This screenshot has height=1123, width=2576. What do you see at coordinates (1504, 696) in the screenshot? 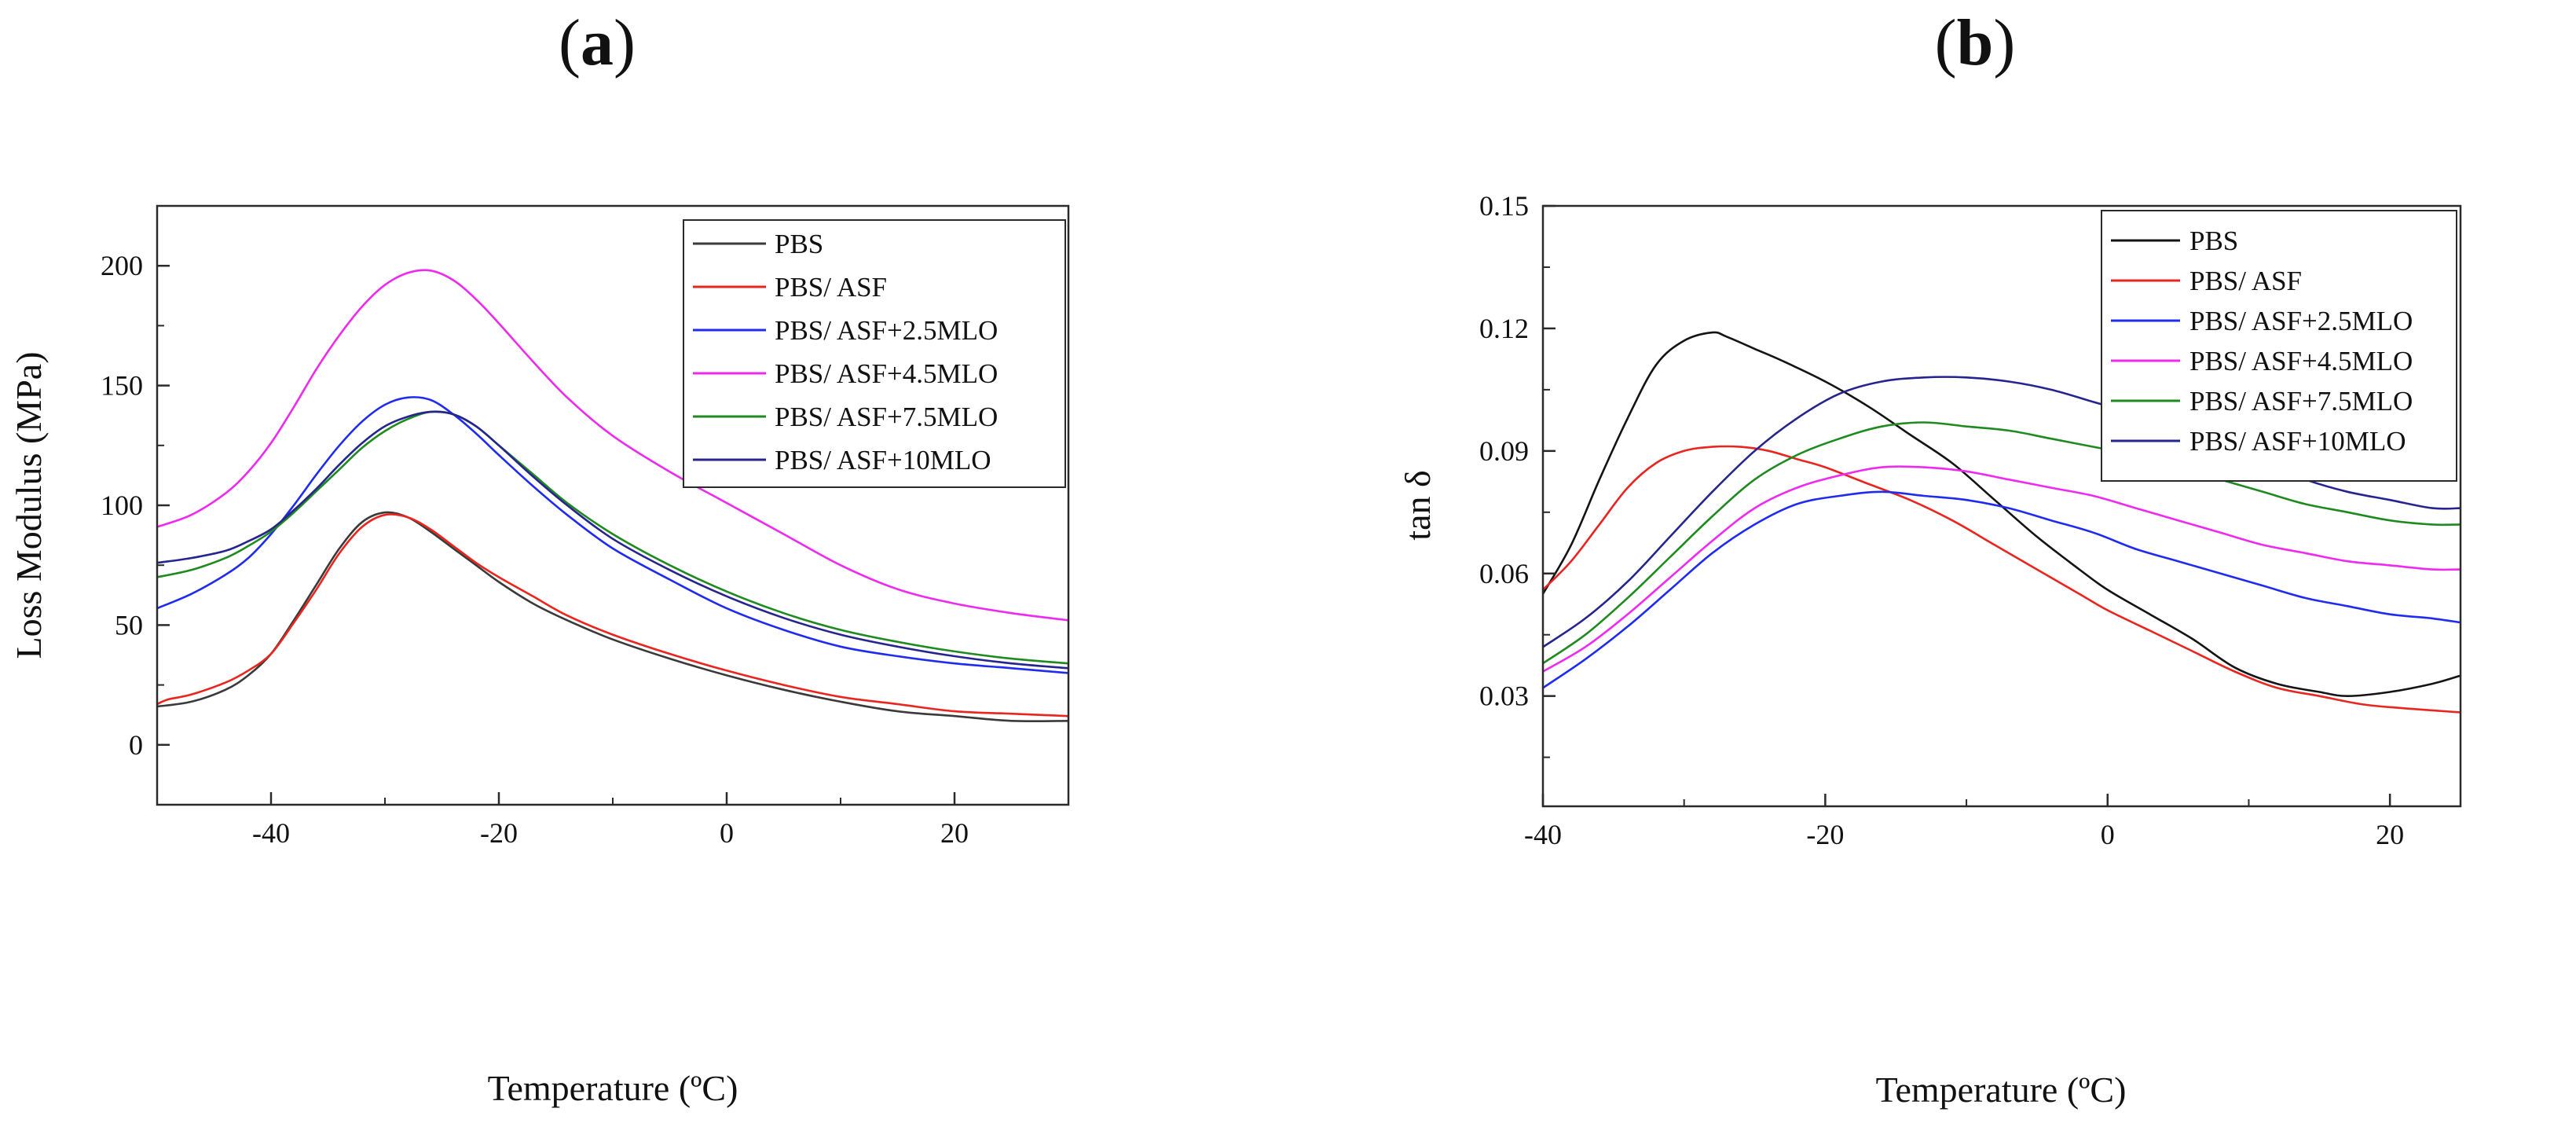
I see `chart-b-y-tick-label: 0.03` at bounding box center [1504, 696].